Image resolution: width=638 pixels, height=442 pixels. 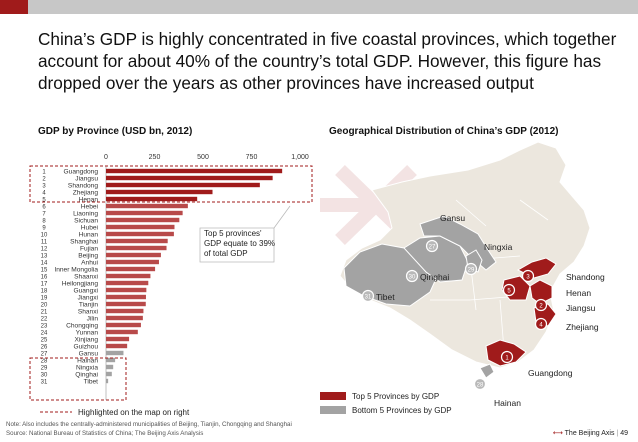 I want to click on rank-label: 8, so click(x=44, y=221).